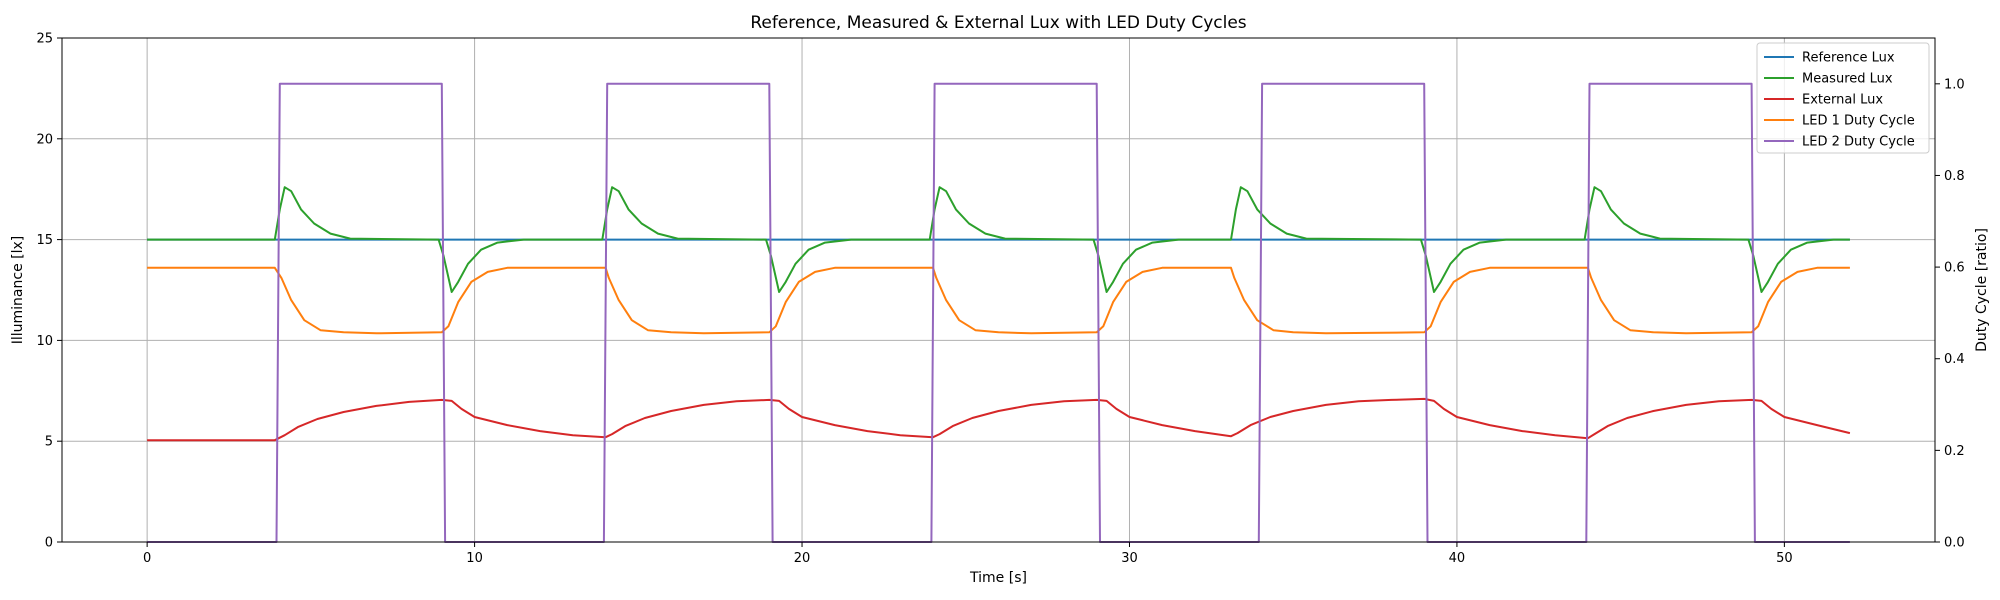  What do you see at coordinates (1954, 451) in the screenshot?
I see `y2-tick-label: 0.2` at bounding box center [1954, 451].